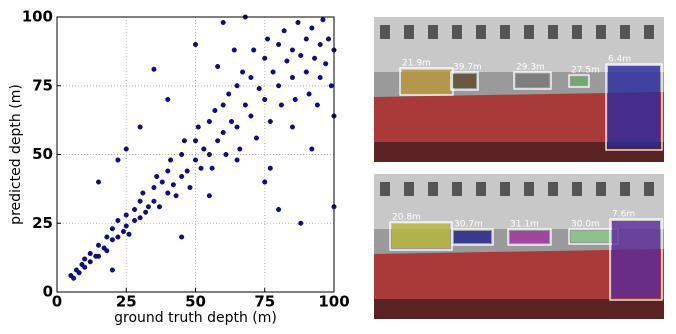 This screenshot has width=676, height=334. I want to click on depth-label: 30.7m, so click(468, 225).